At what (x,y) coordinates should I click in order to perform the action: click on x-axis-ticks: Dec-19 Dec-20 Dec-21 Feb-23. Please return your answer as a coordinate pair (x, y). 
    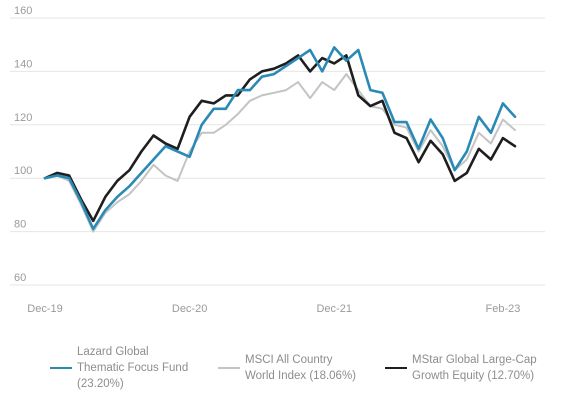
    Looking at the image, I should click on (273, 309).